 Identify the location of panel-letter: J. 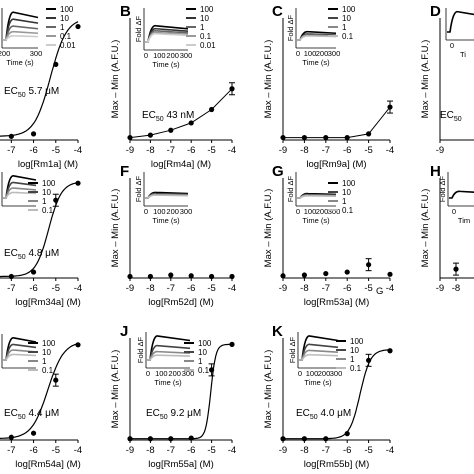
(124, 331).